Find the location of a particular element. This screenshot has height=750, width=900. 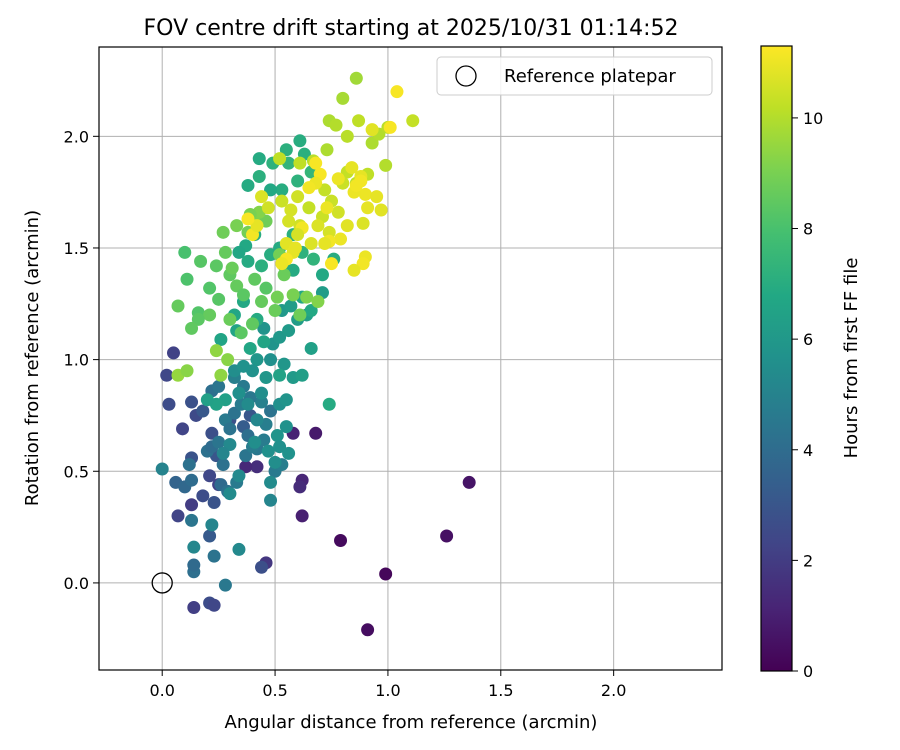

colorbar-tick-label: 6 is located at coordinates (808, 339).